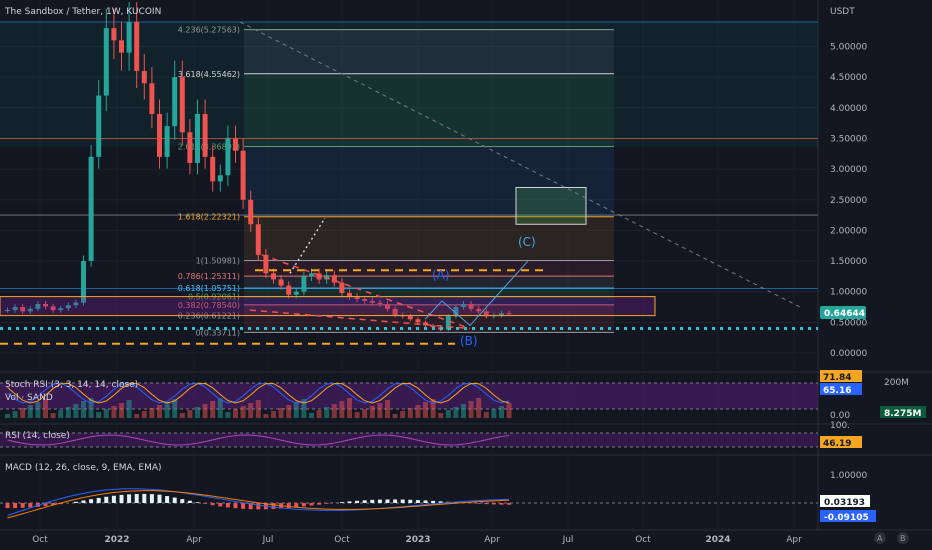 This screenshot has width=932, height=550. Describe the element at coordinates (840, 426) in the screenshot. I see `rsi-axis-top: 100.` at that location.